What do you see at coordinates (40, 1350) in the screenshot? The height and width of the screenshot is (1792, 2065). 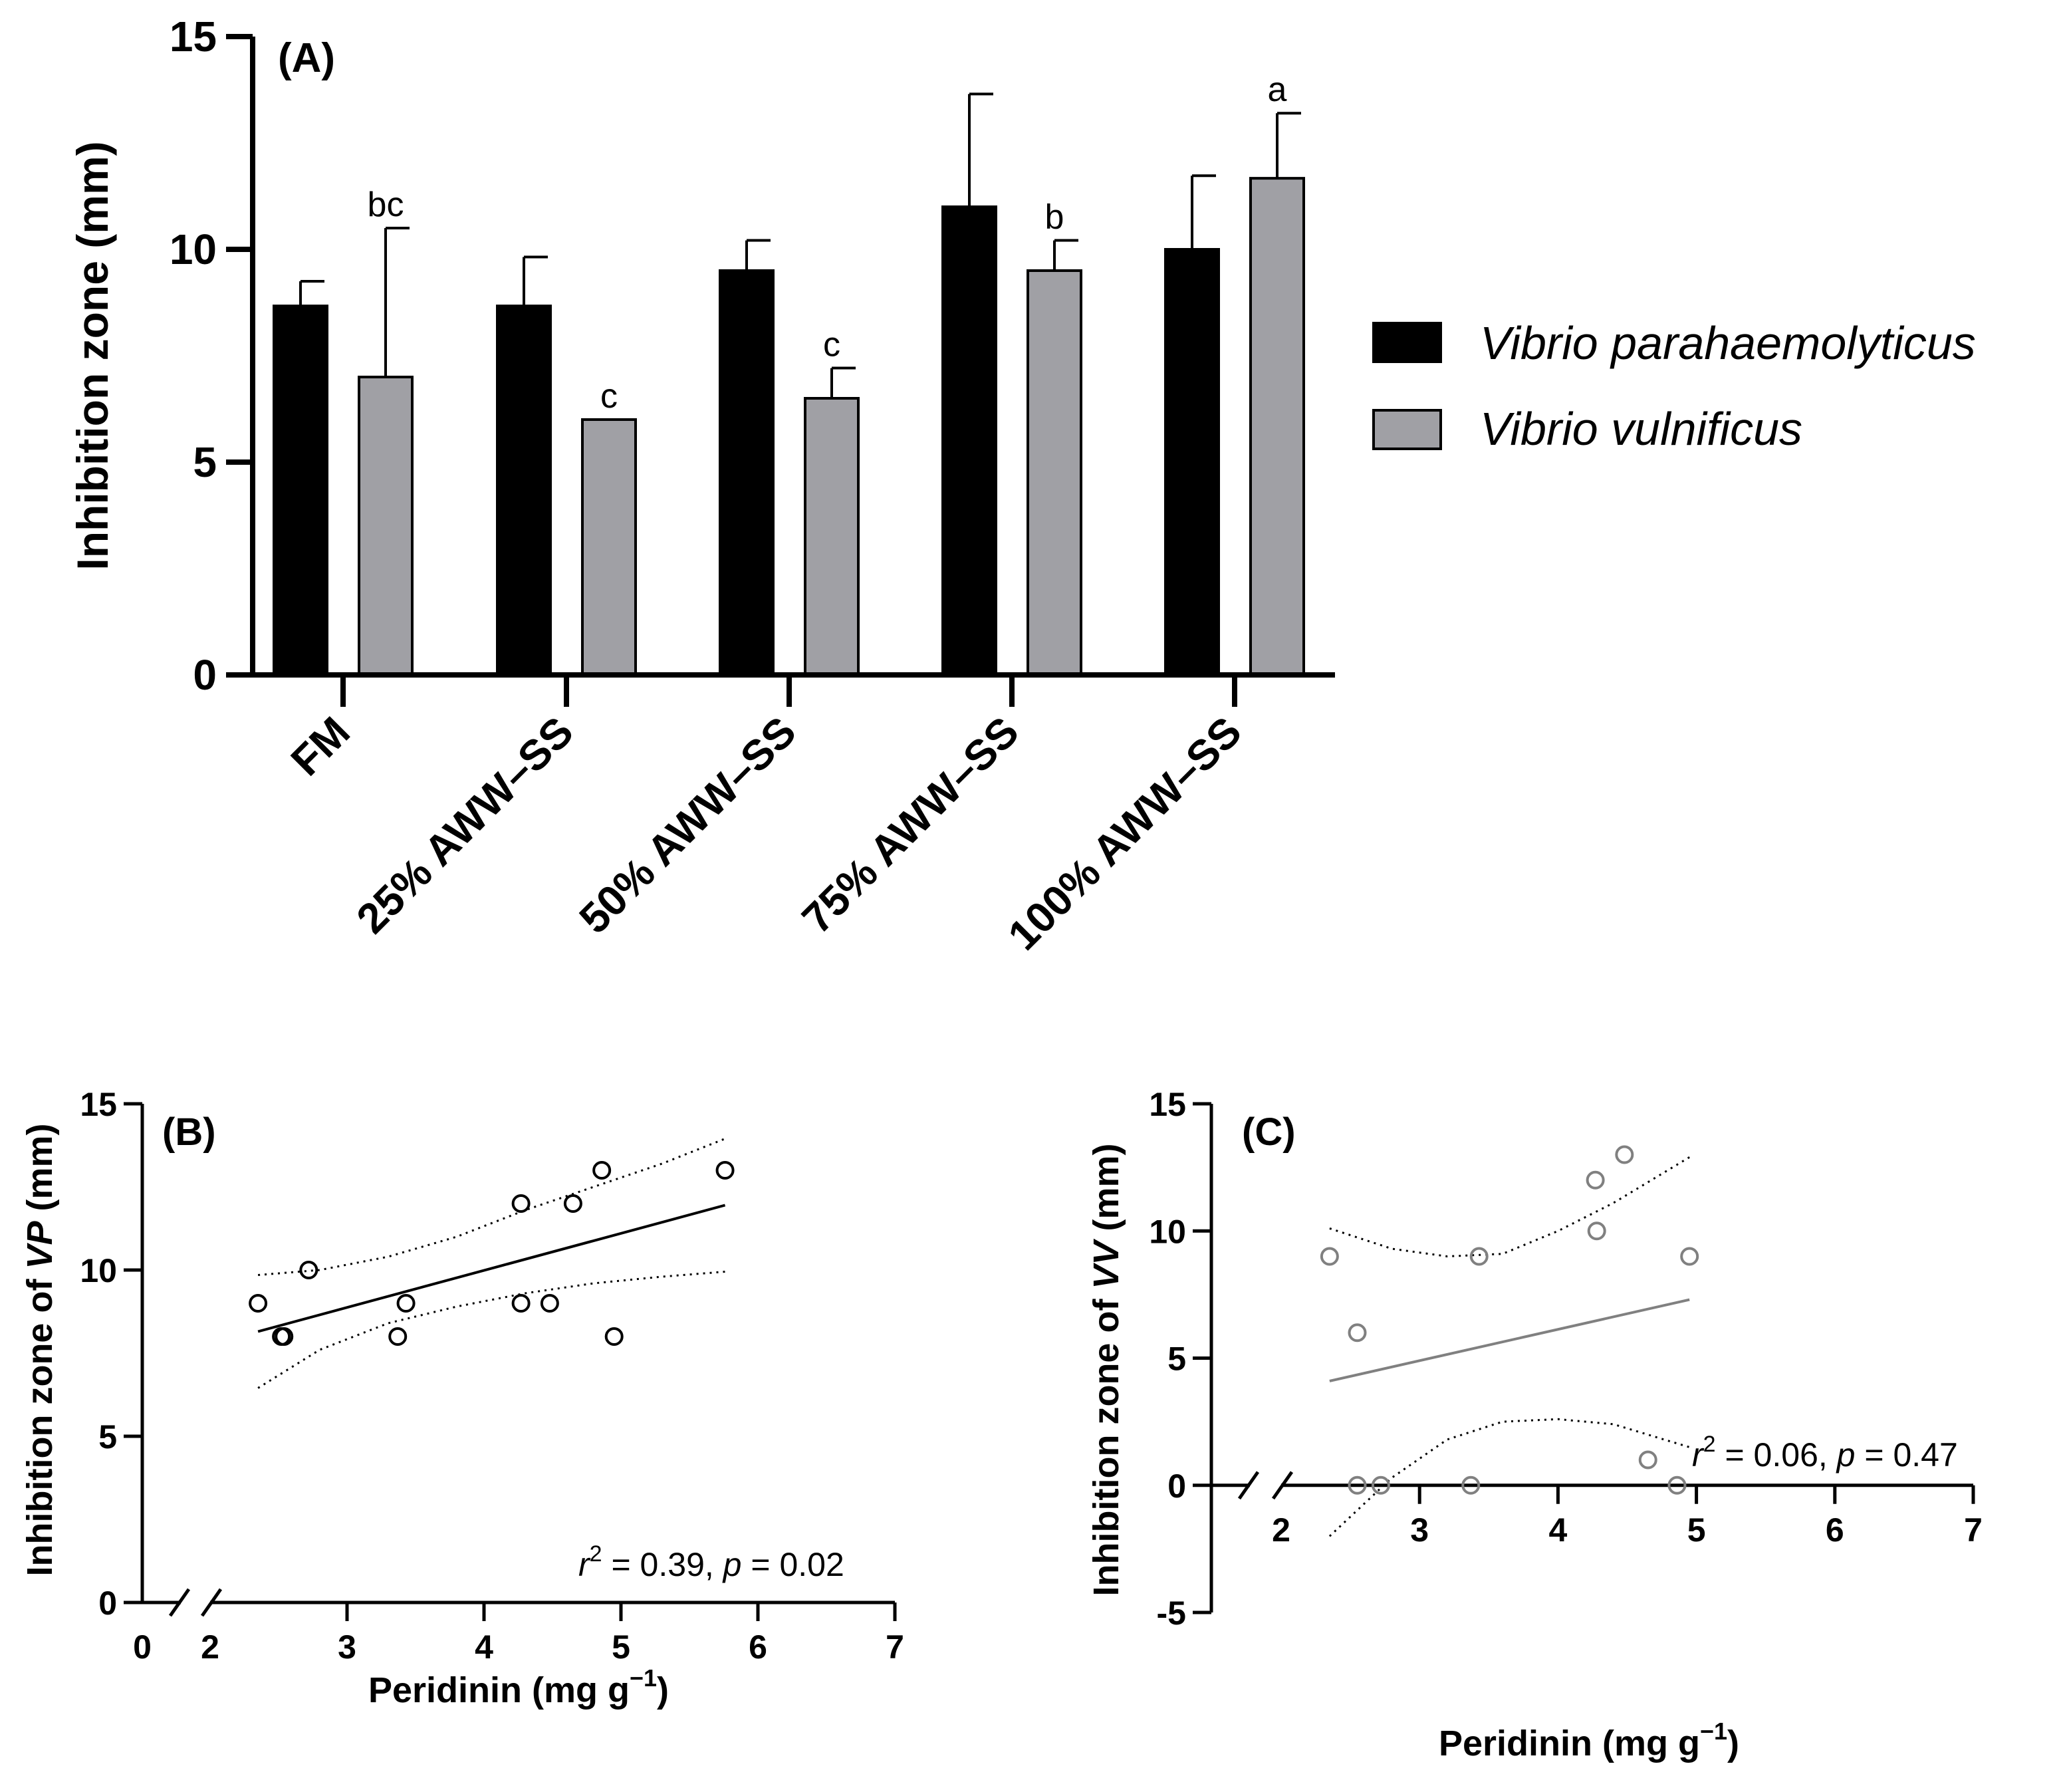 I see `panel-b-ylabel: Inhibition zone of VP (mm)` at bounding box center [40, 1350].